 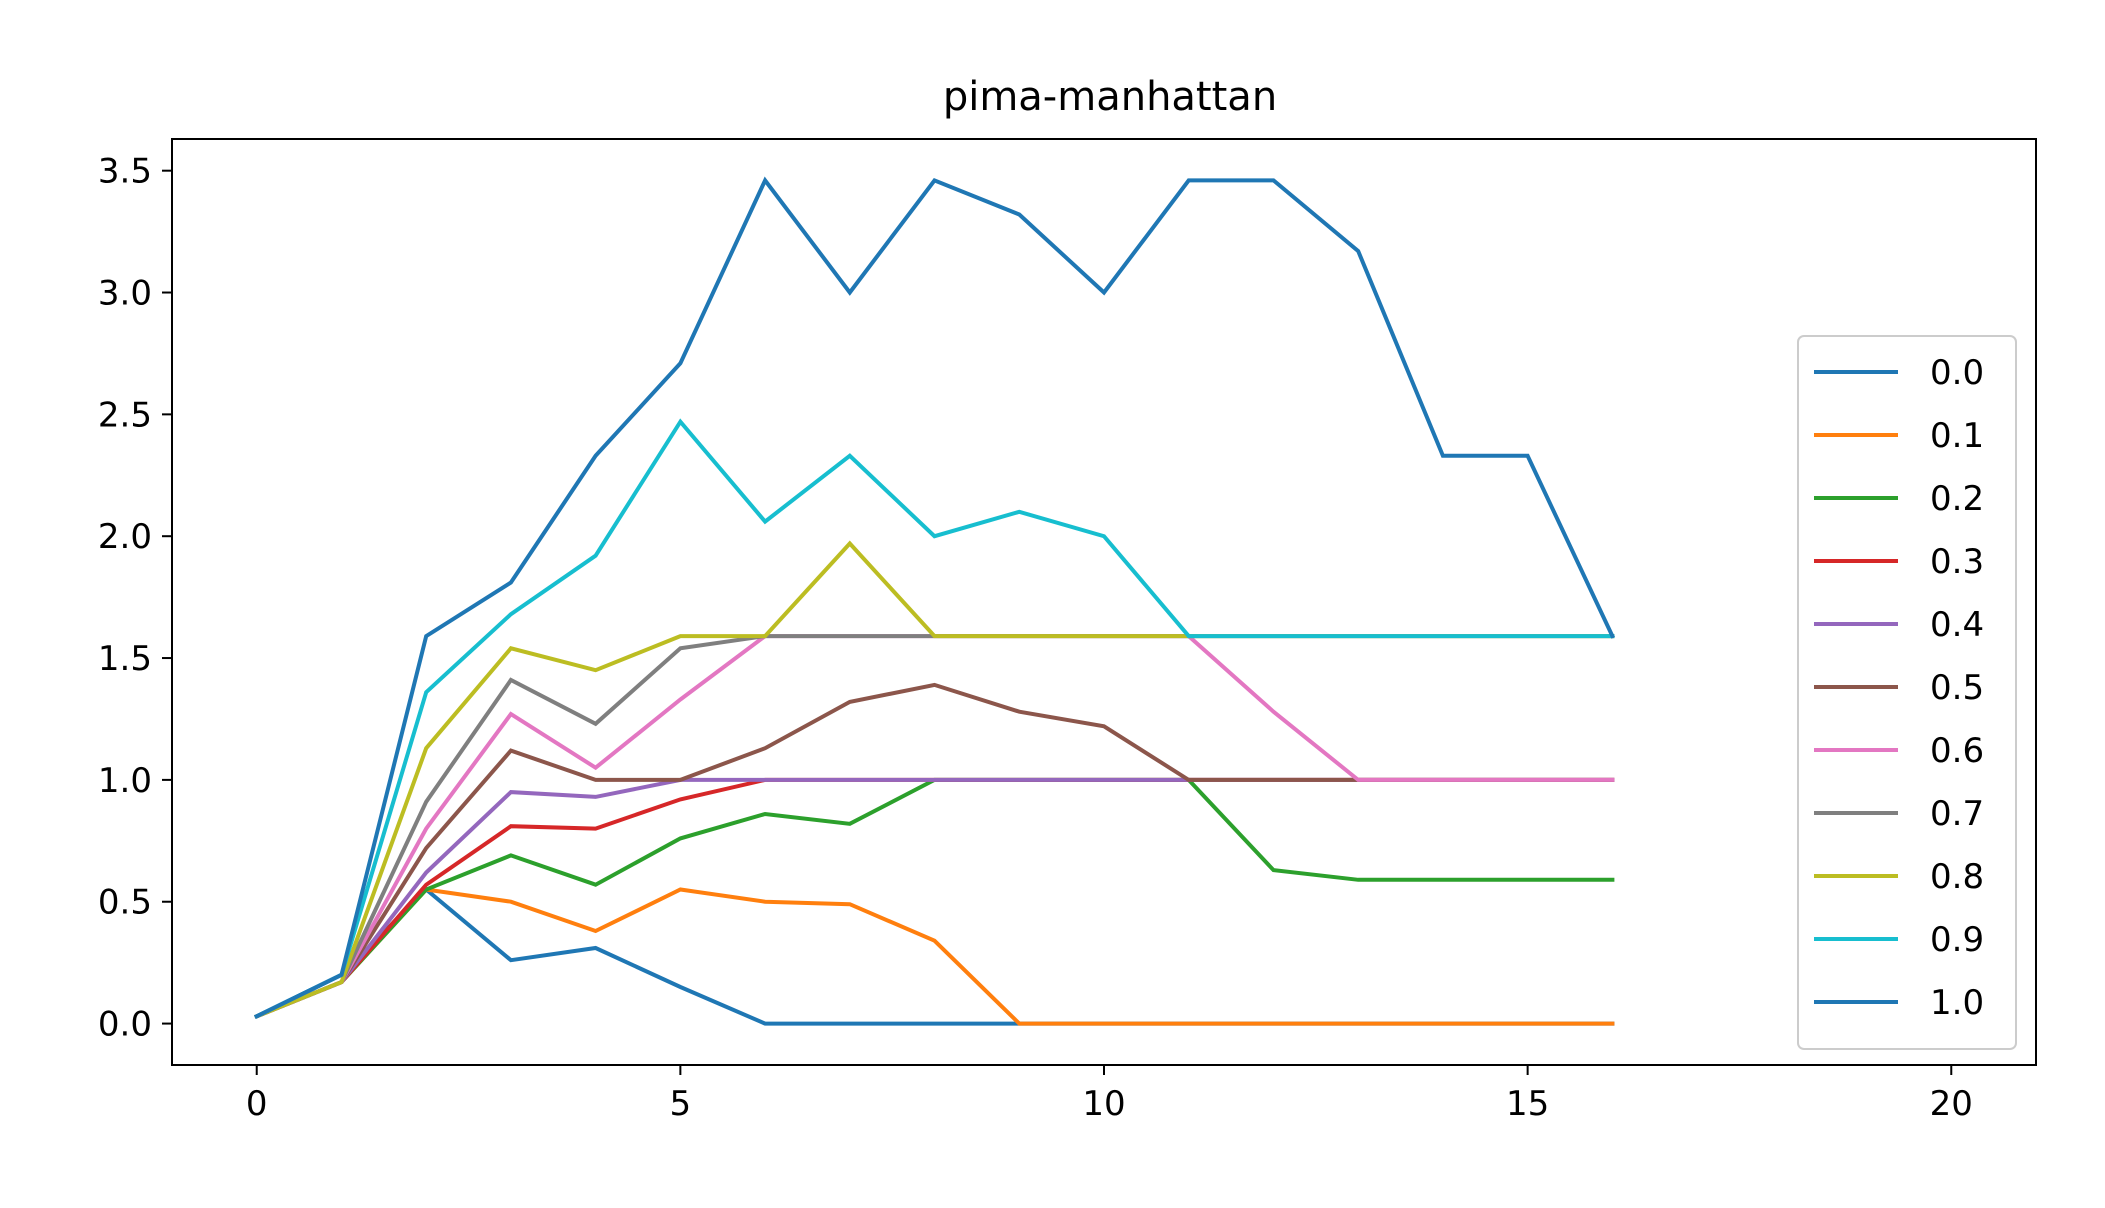 I want to click on legend: 0.0 0.1 0.2 0.3 0.4 0.5 0.6 0.7 0.8 0.9 1.0, so click(x=1907, y=692).